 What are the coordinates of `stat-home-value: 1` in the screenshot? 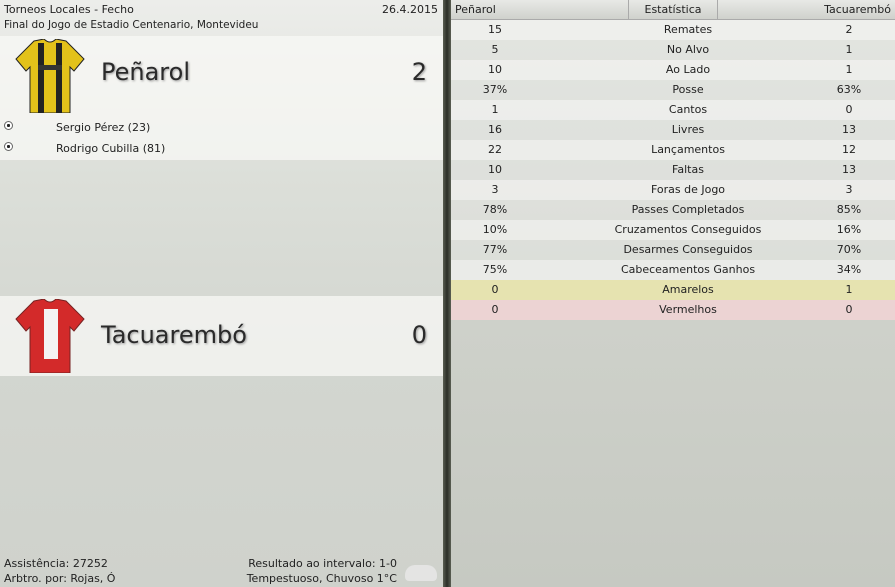 It's located at (495, 109).